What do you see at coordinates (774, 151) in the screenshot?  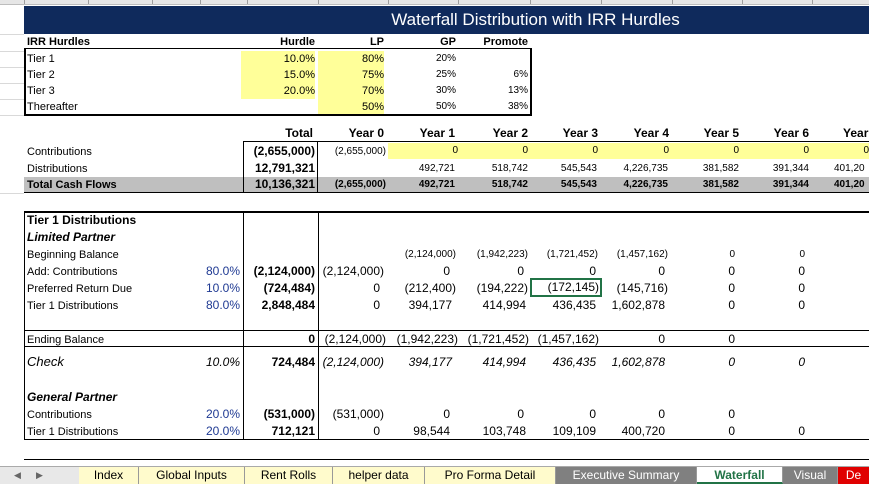 I see `contributions-year6-input: 0` at bounding box center [774, 151].